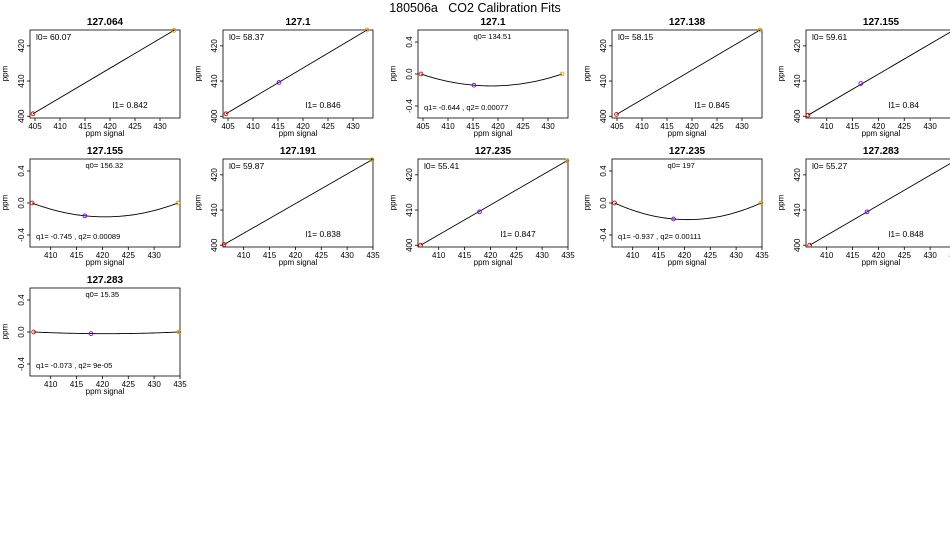 This screenshot has height=550, width=950. I want to click on intercept-annotation: l0= 58.37, so click(247, 37).